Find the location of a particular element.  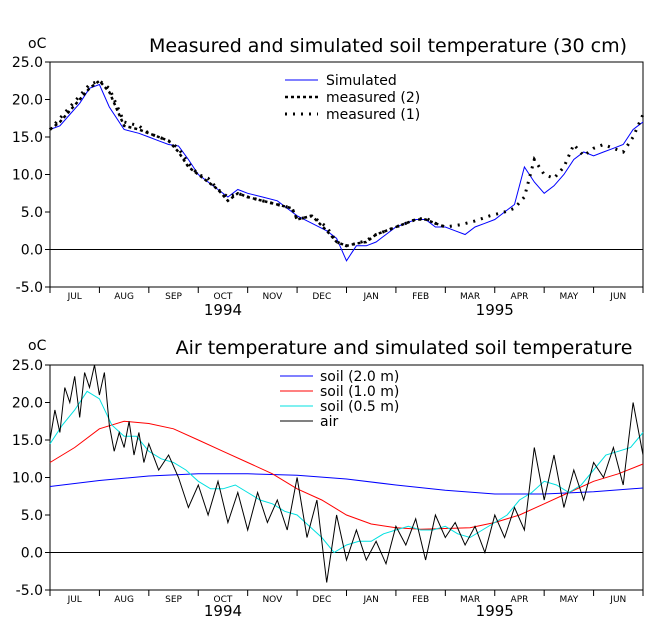

legend-label: air is located at coordinates (329, 422).